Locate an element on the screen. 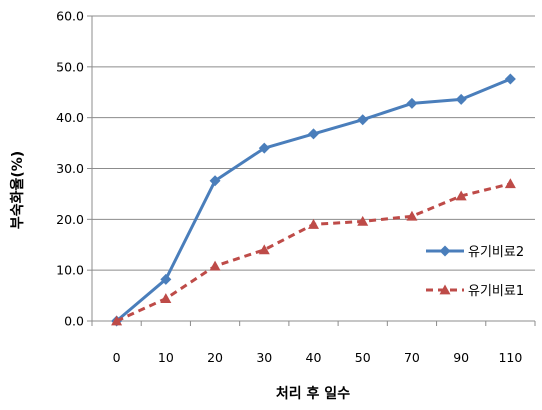 The image size is (542, 410). y-tick-labels: 0.0 10.0 20.0 30.0 40.0 50.0 60.0 is located at coordinates (70, 169).